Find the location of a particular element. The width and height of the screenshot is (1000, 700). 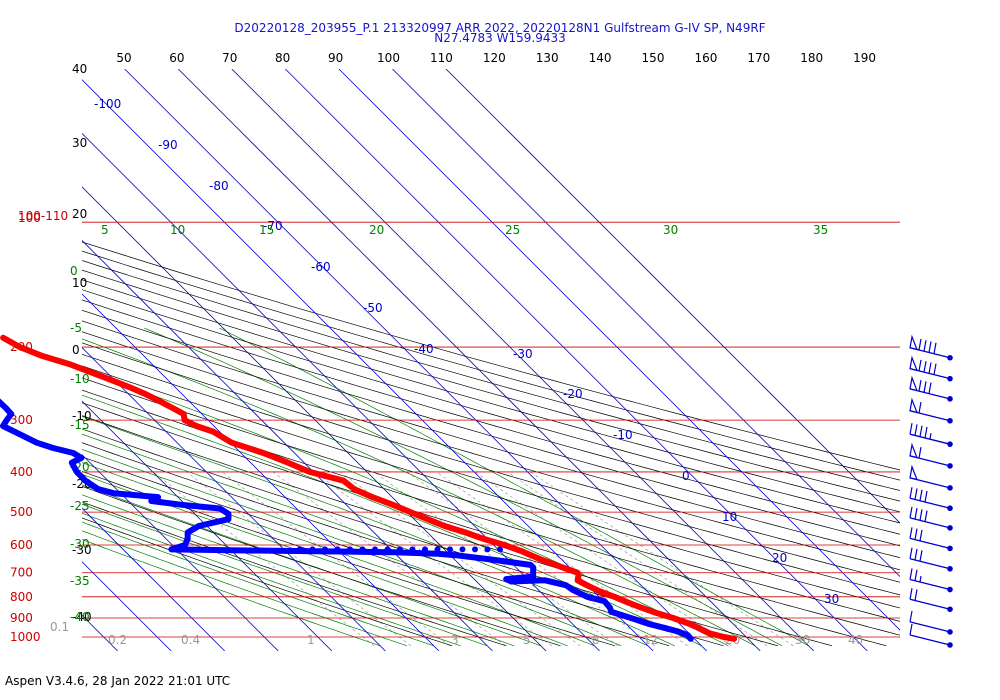

isotherm-label: -60 is located at coordinates (321, 267).